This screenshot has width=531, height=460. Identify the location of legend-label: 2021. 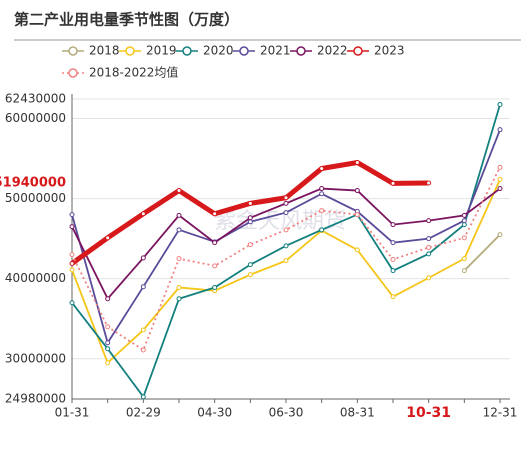
(275, 51).